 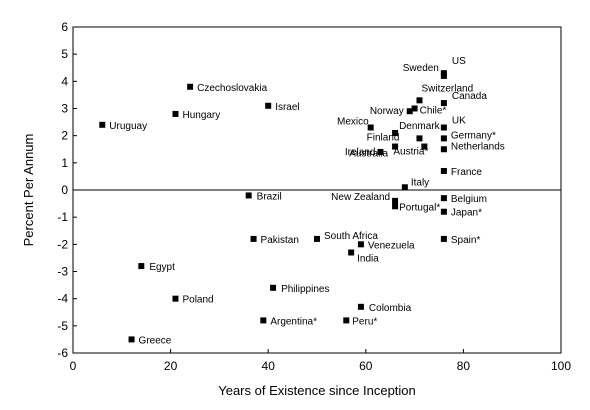 I want to click on x-tick-label: 80, so click(x=464, y=366).